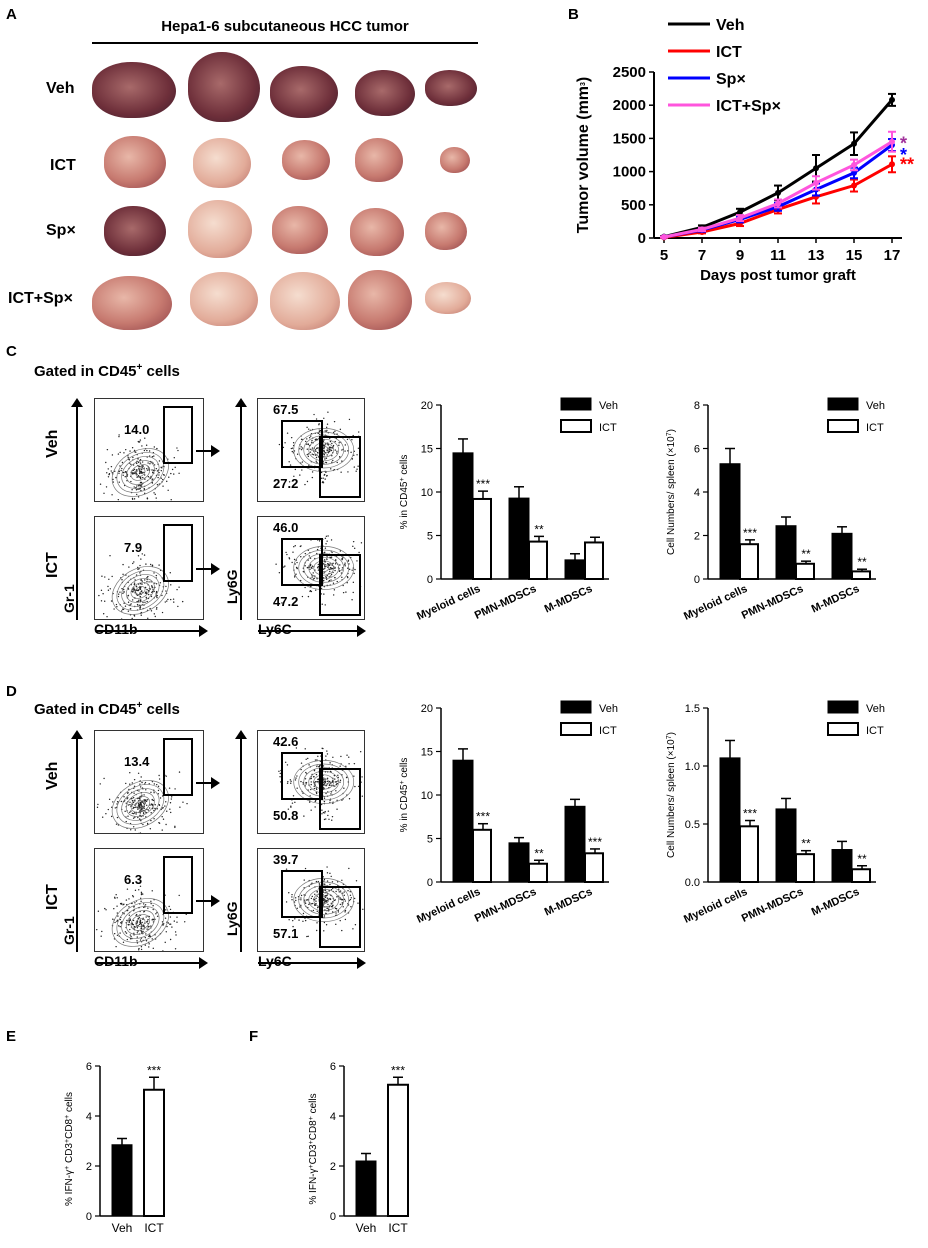 This screenshot has height=1248, width=928. I want to click on legend-label: Veh, so click(608, 406).